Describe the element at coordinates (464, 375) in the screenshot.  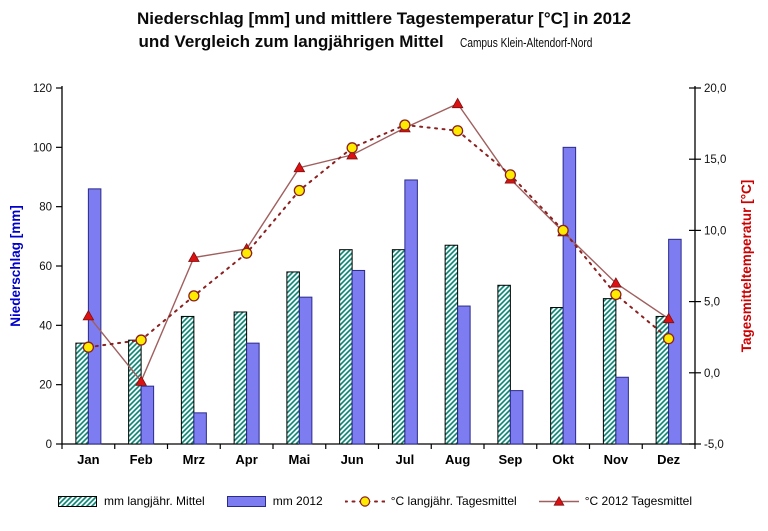
I see `bar-mm-2012-Aug` at that location.